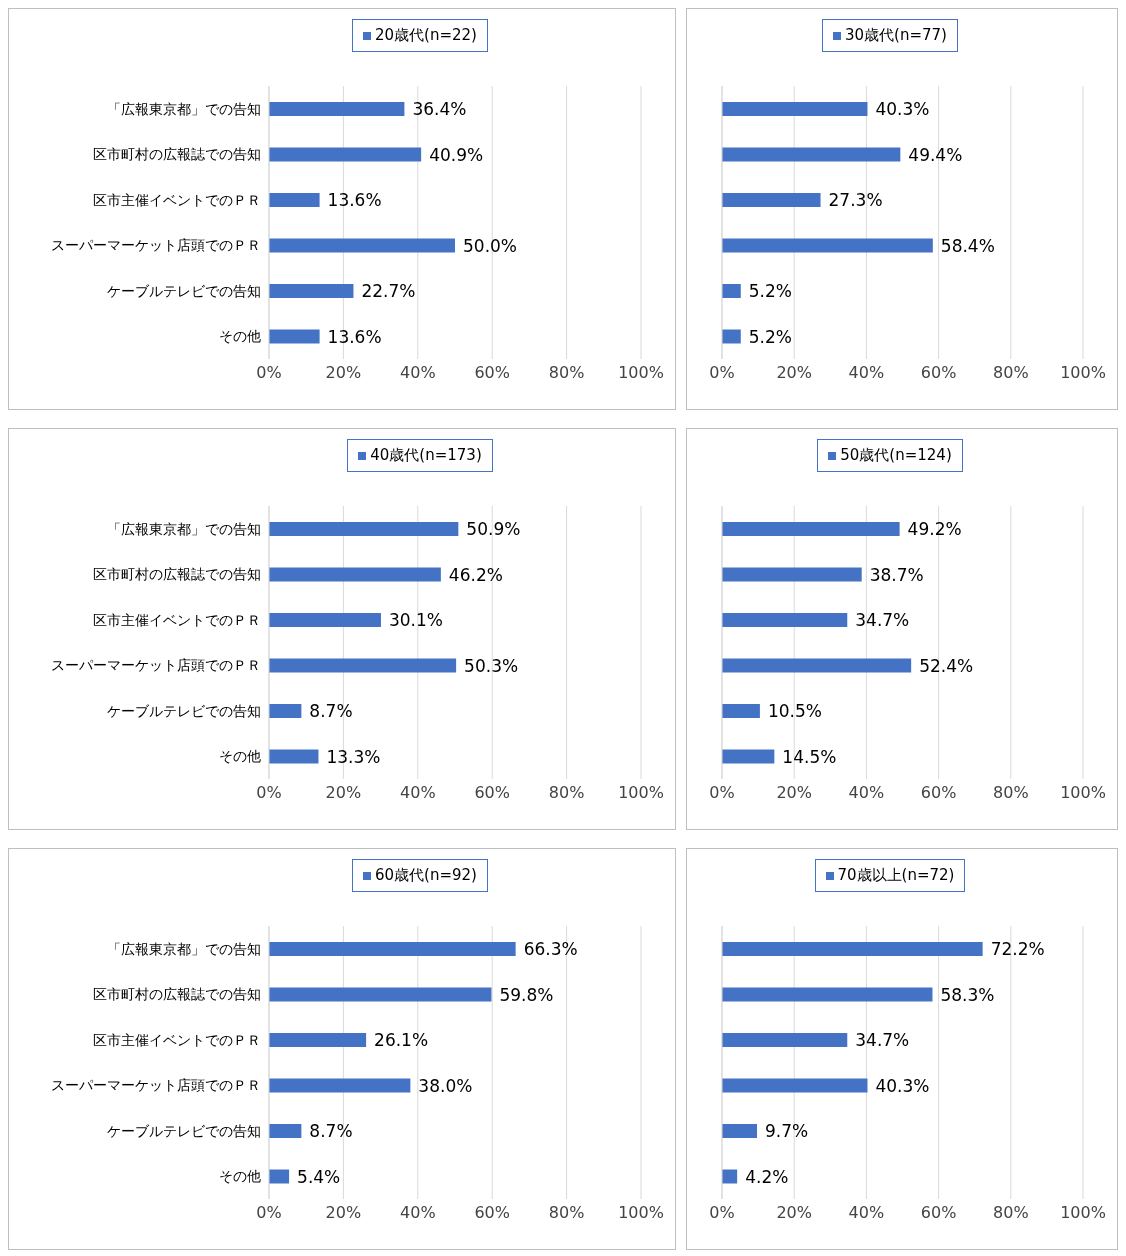 The height and width of the screenshot is (1256, 1126). Describe the element at coordinates (935, 154) in the screenshot. I see `data-label: 49.4%` at that location.